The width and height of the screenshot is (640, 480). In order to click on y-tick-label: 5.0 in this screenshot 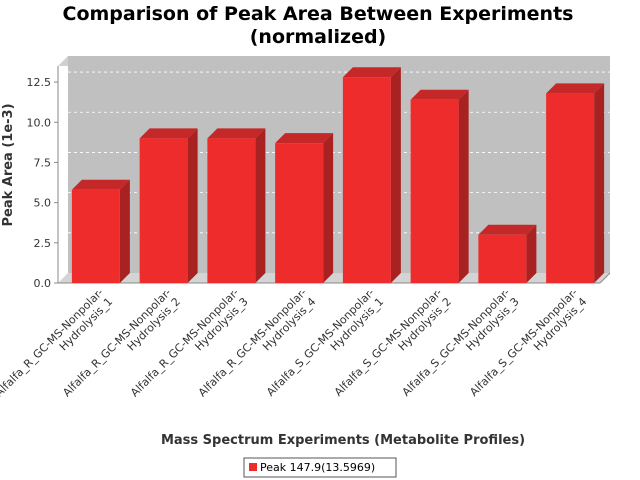, I will do `click(43, 203)`.